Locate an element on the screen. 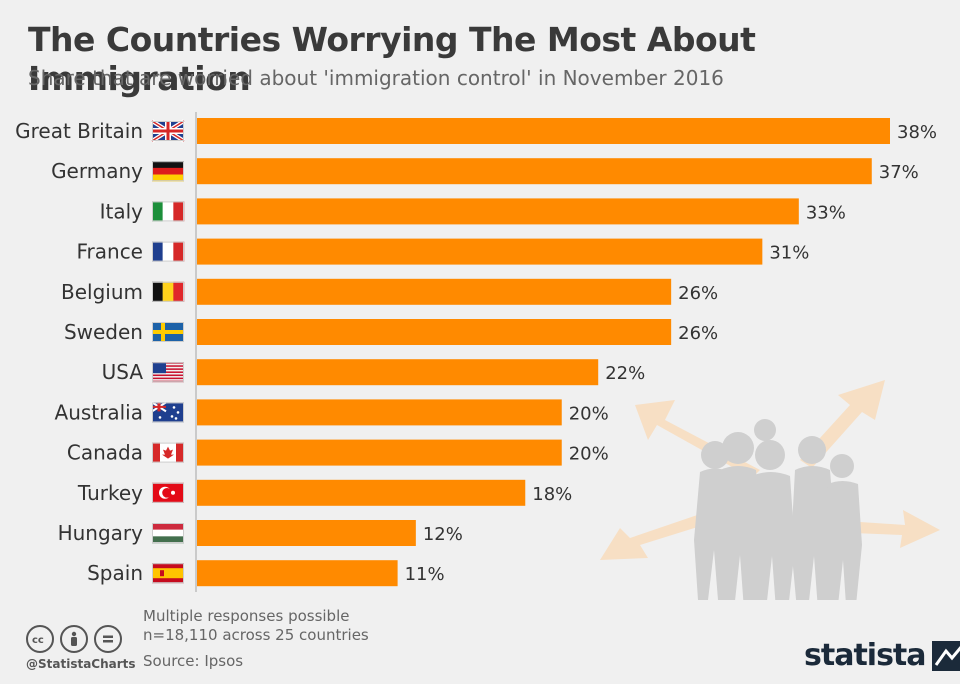 Image resolution: width=960 pixels, height=684 pixels. fr-flag-icon is located at coordinates (168, 251).